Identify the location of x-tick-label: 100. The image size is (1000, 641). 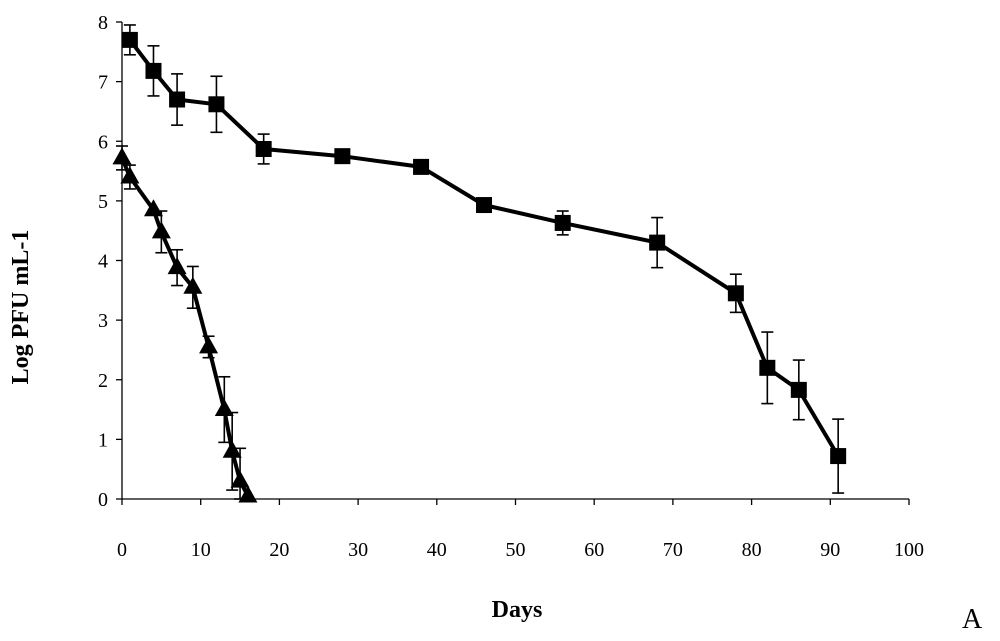
(909, 550).